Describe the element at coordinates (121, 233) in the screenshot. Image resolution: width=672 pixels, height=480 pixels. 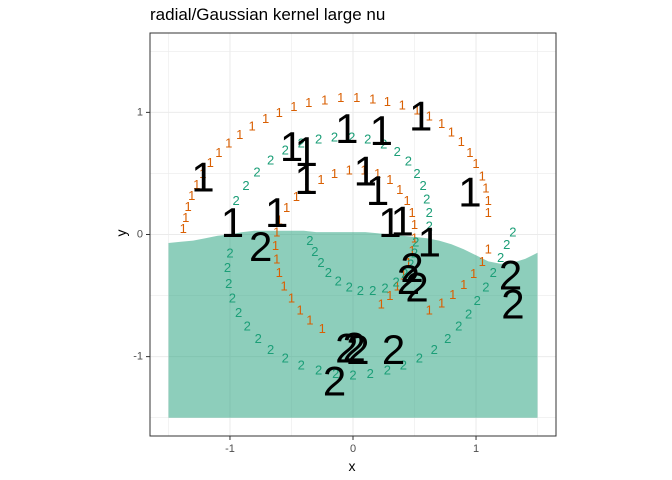
I see `y-axis-title: y` at that location.